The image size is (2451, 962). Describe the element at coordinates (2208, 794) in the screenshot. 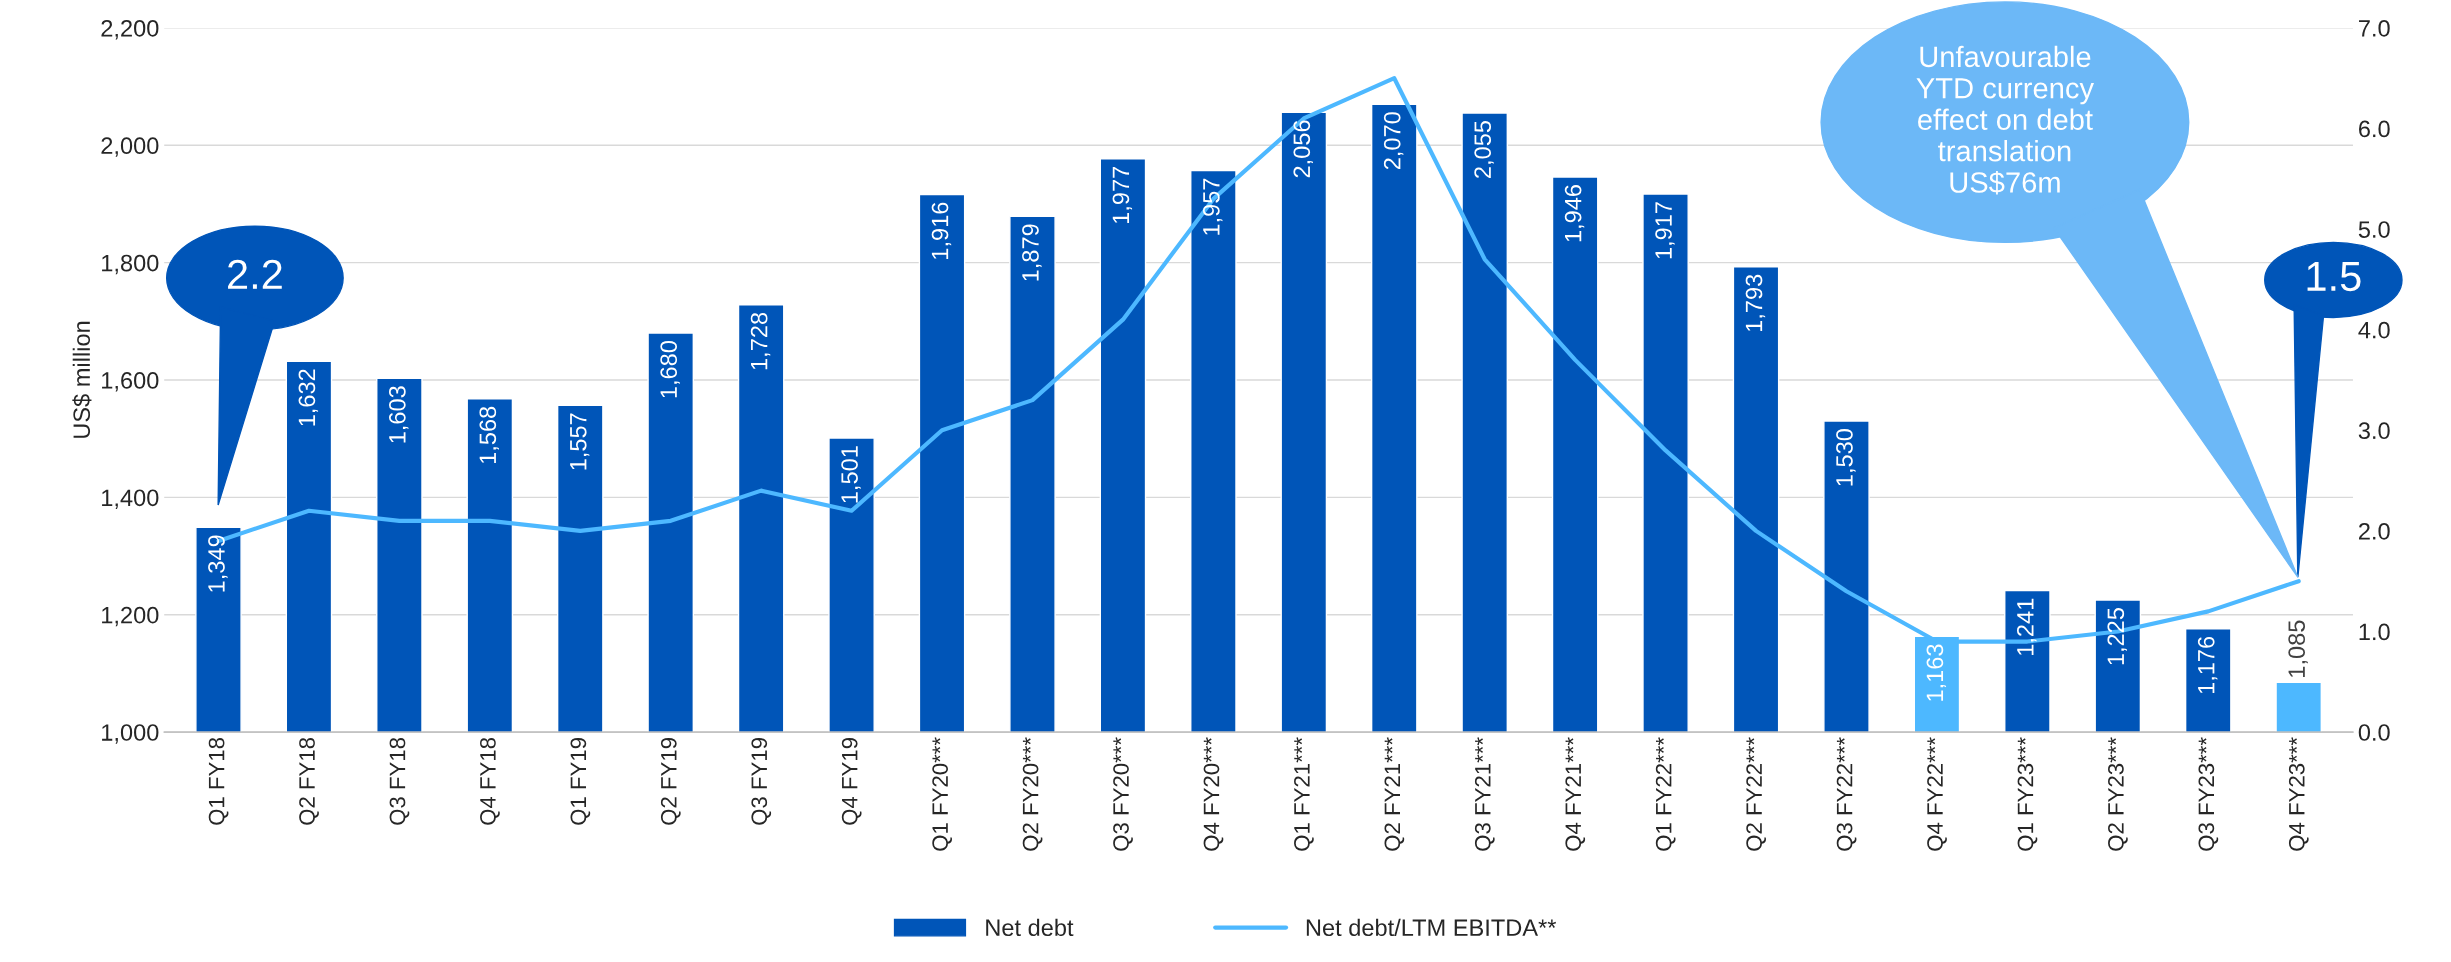

I see `x-tick-label: Q3 FY23***` at that location.